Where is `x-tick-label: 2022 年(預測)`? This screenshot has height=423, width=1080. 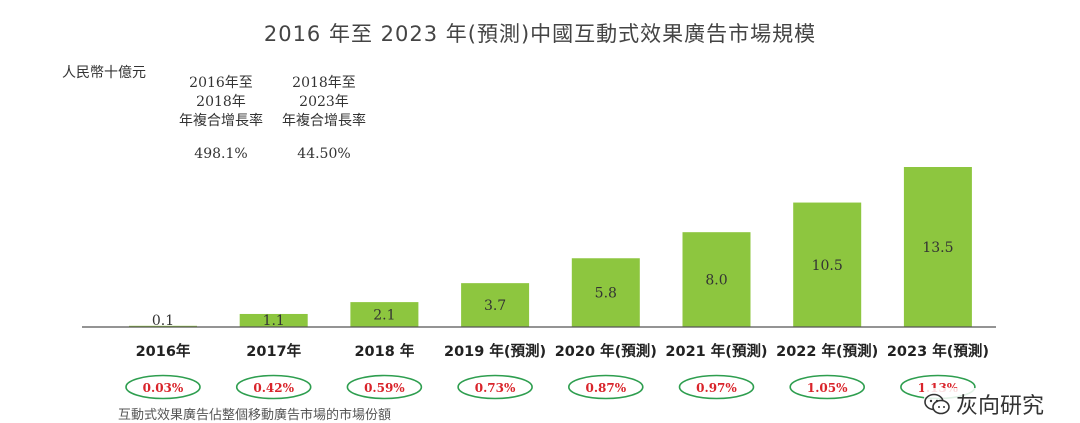
x-tick-label: 2022 年(預測) is located at coordinates (827, 351).